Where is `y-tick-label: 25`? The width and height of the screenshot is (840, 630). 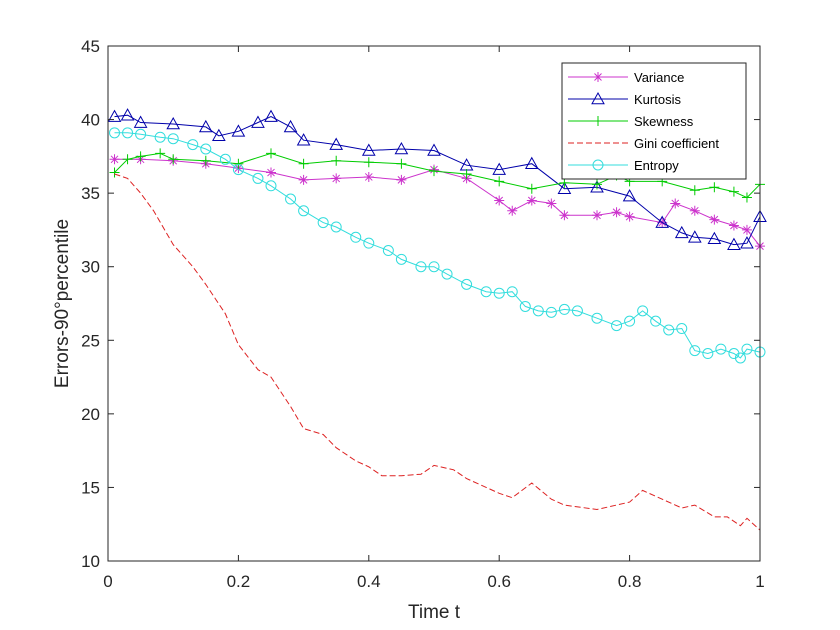 y-tick-label: 25 is located at coordinates (90, 340).